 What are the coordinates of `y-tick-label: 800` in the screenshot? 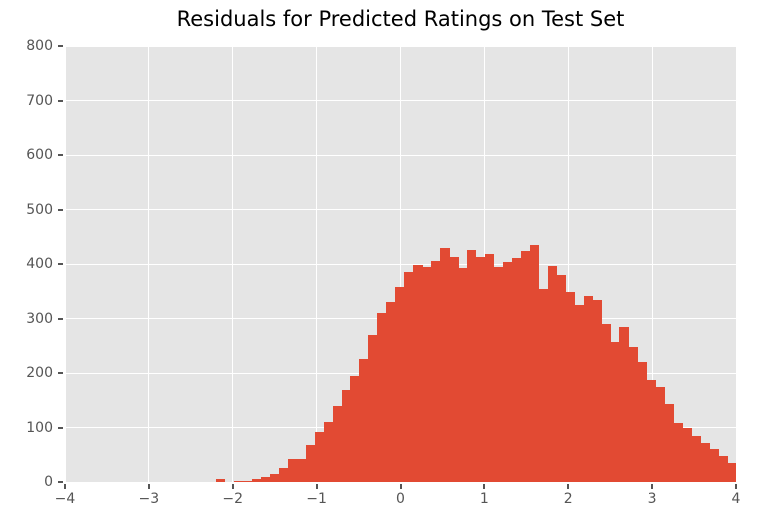 It's located at (39, 46).